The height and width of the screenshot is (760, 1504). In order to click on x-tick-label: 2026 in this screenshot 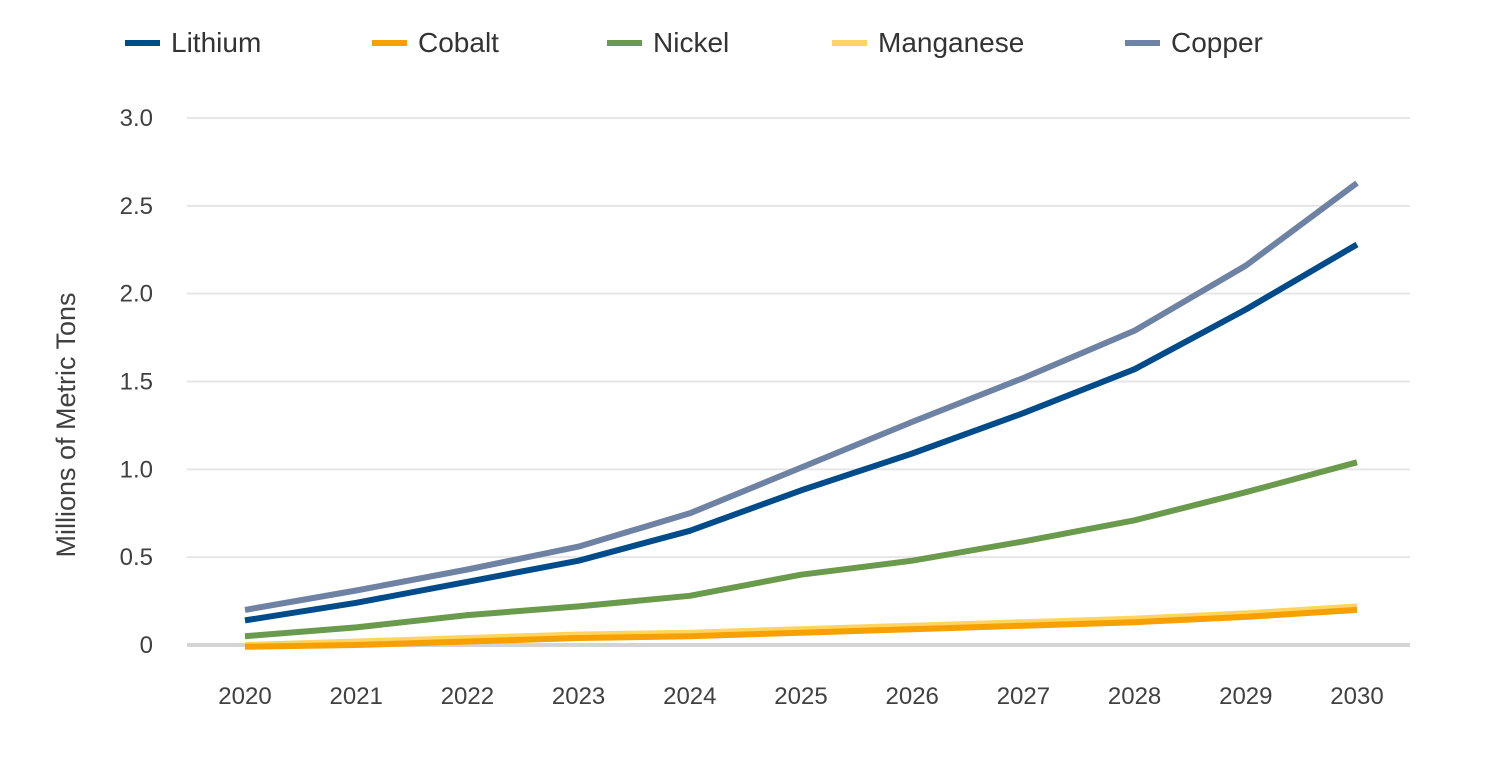, I will do `click(912, 696)`.